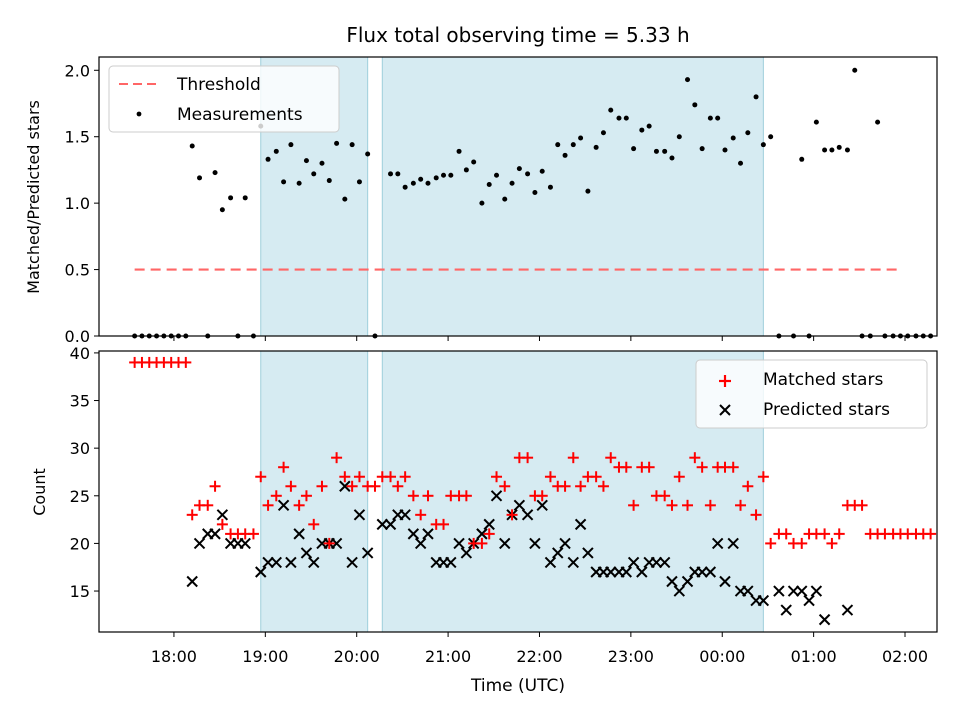 Image resolution: width=960 pixels, height=720 pixels. Describe the element at coordinates (265, 656) in the screenshot. I see `x-tick-label: 19:00` at that location.